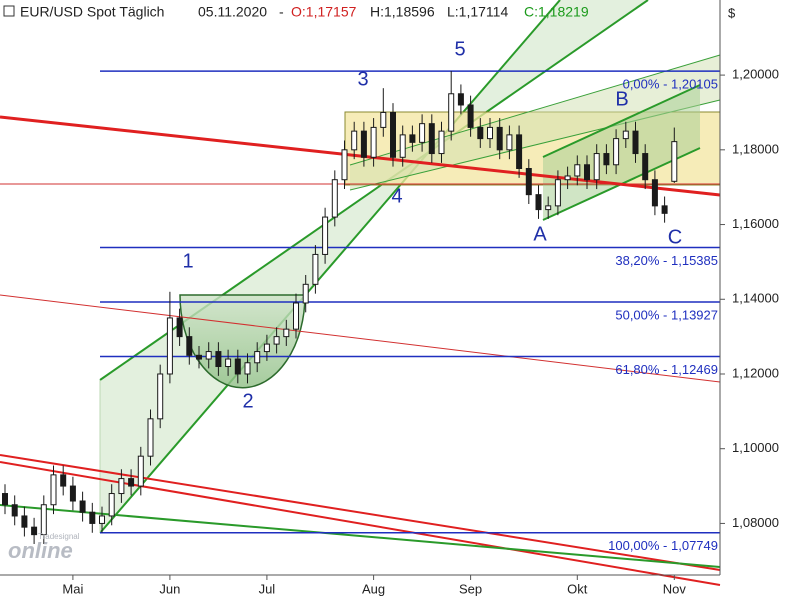 Image resolution: width=800 pixels, height=600 pixels. I want to click on abc-channel, so click(621, 152).